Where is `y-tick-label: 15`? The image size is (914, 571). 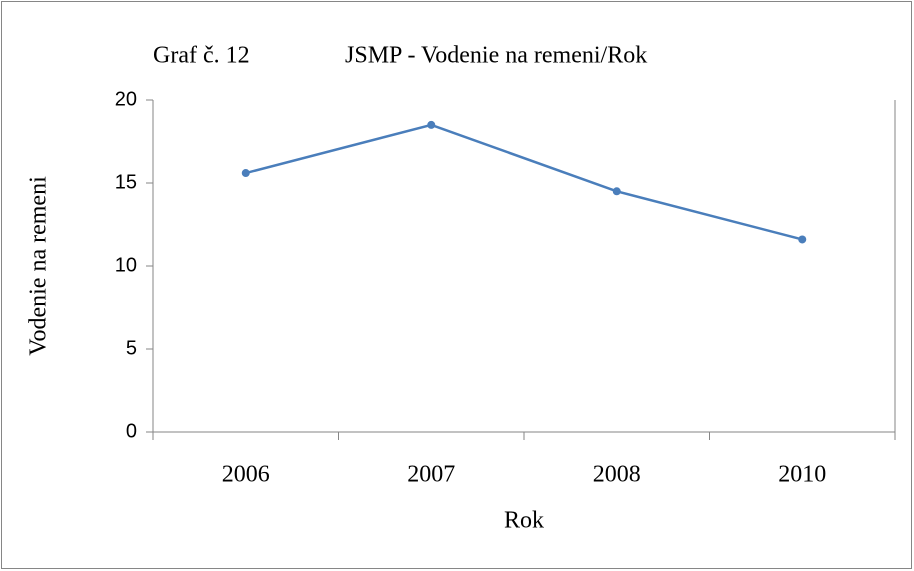 y-tick-label: 15 is located at coordinates (126, 182).